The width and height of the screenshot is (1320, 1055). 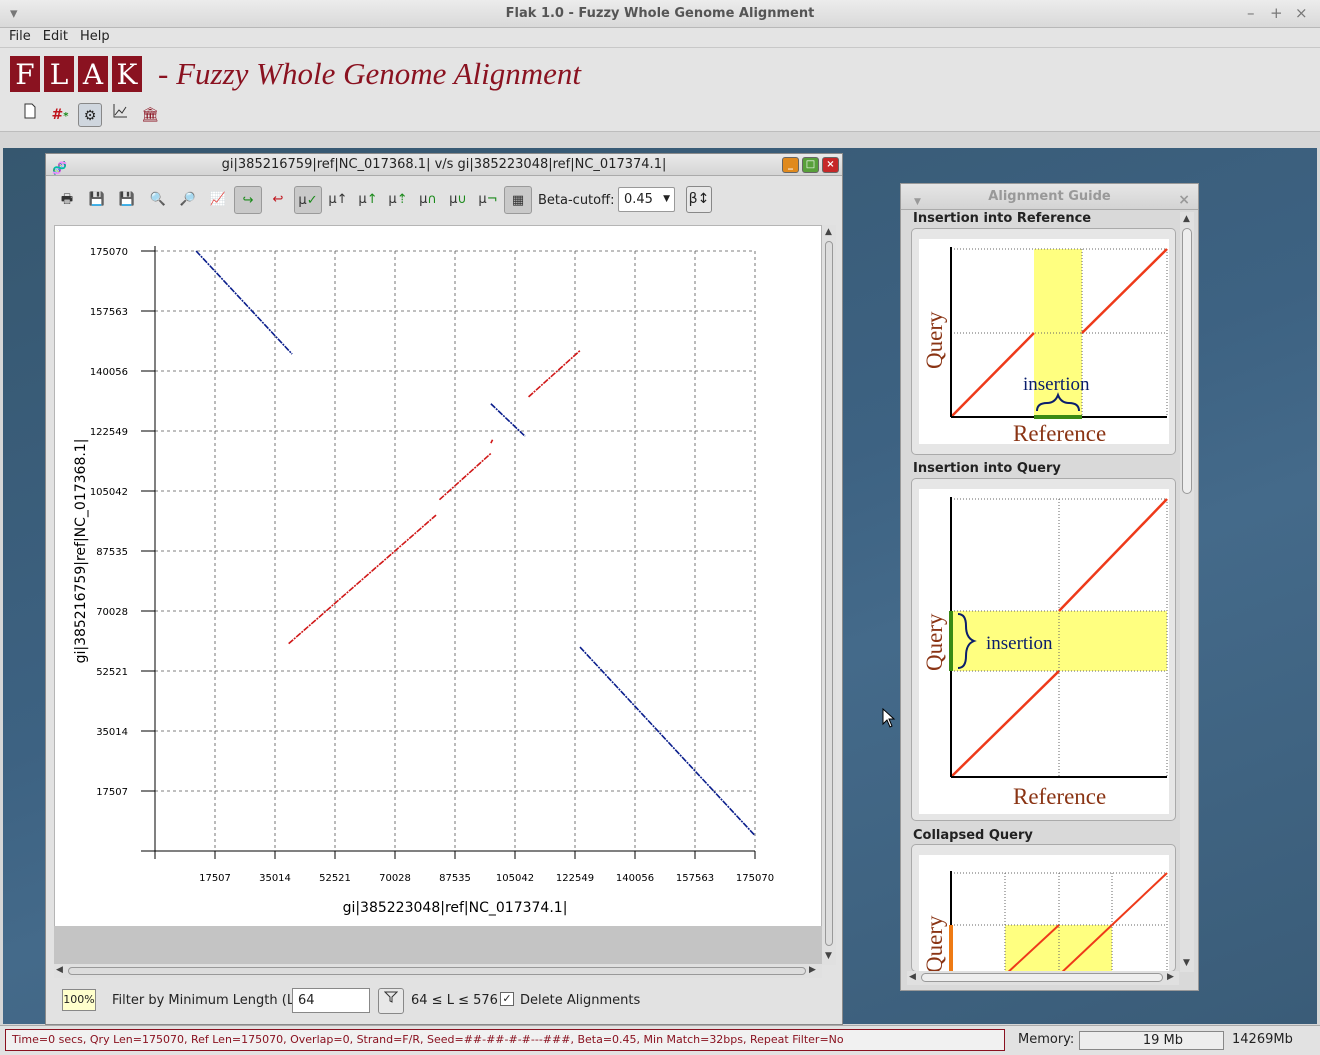 What do you see at coordinates (580, 1000) in the screenshot?
I see `delete-alignments-label: Delete Alignments` at bounding box center [580, 1000].